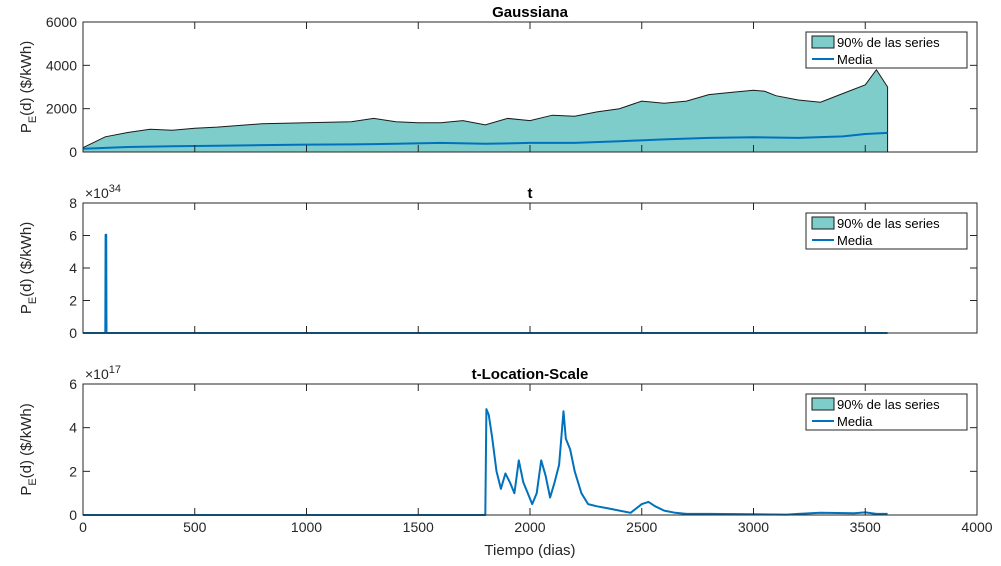 The image size is (1001, 566). What do you see at coordinates (73, 203) in the screenshot?
I see `y-tick-label: 8` at bounding box center [73, 203].